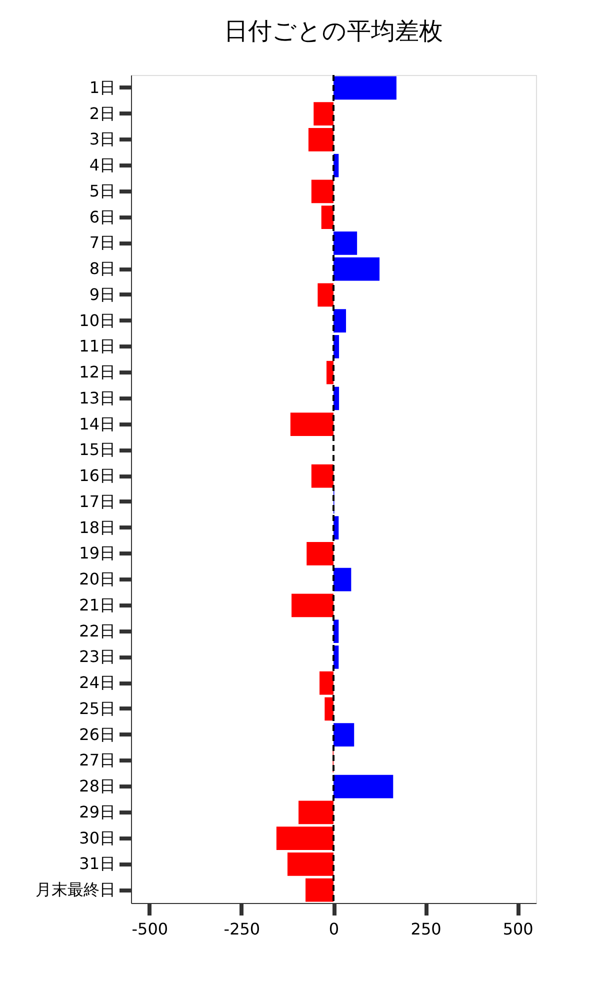  What do you see at coordinates (97, 553) in the screenshot?
I see `y-tick-label: 19日` at bounding box center [97, 553].